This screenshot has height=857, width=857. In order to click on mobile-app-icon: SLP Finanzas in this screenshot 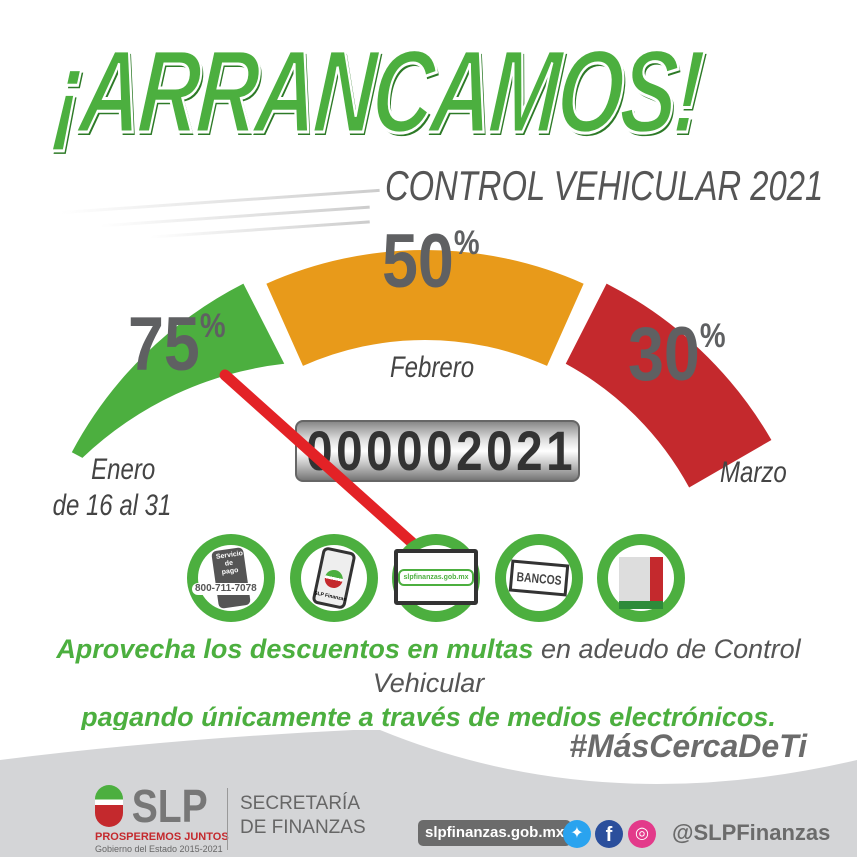, I will do `click(334, 578)`.